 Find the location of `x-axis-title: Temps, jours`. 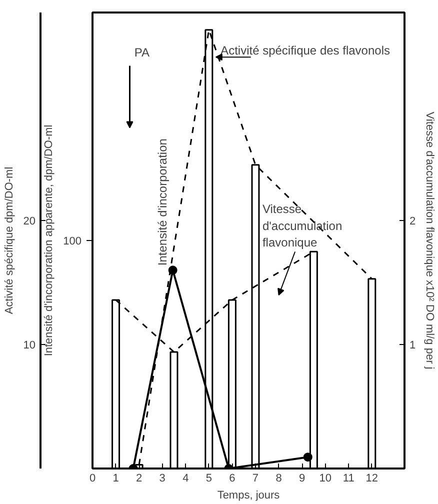

x-axis-title: Temps, jours is located at coordinates (248, 496).